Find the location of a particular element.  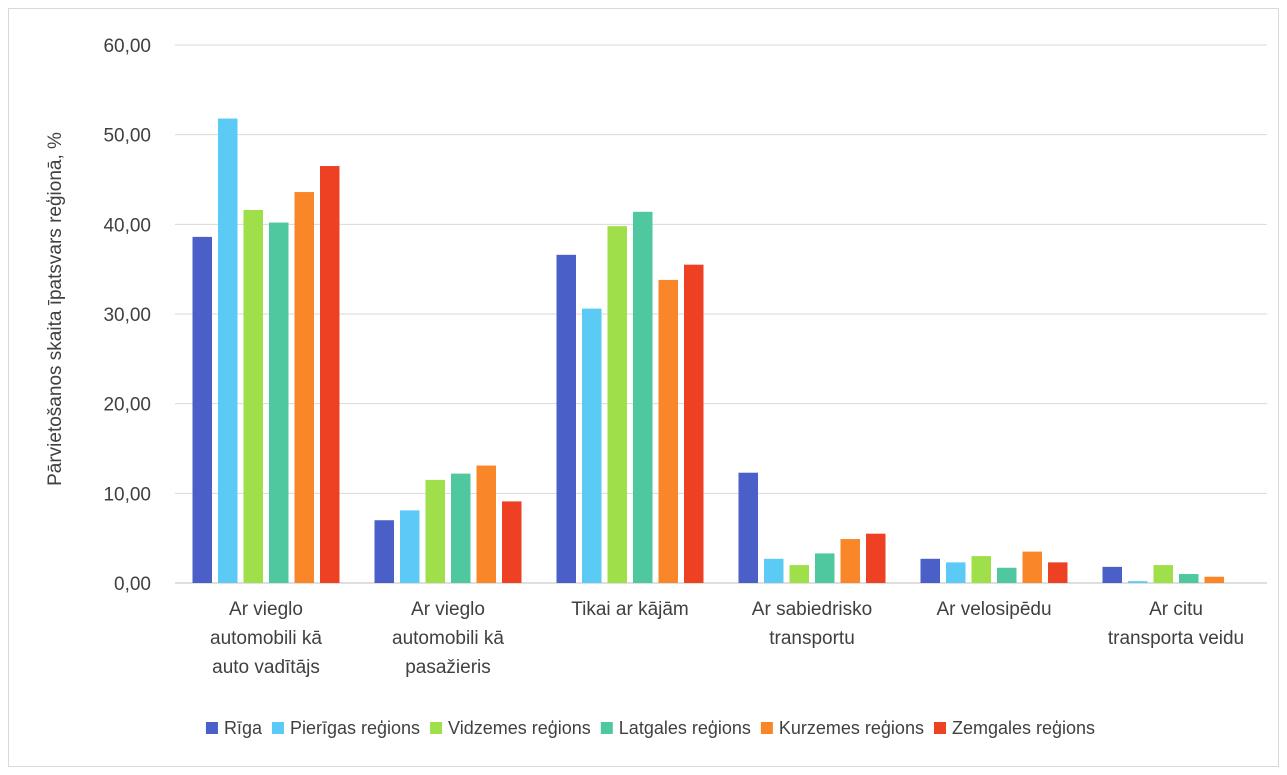

y-tick-label: 30,00 is located at coordinates (127, 315).